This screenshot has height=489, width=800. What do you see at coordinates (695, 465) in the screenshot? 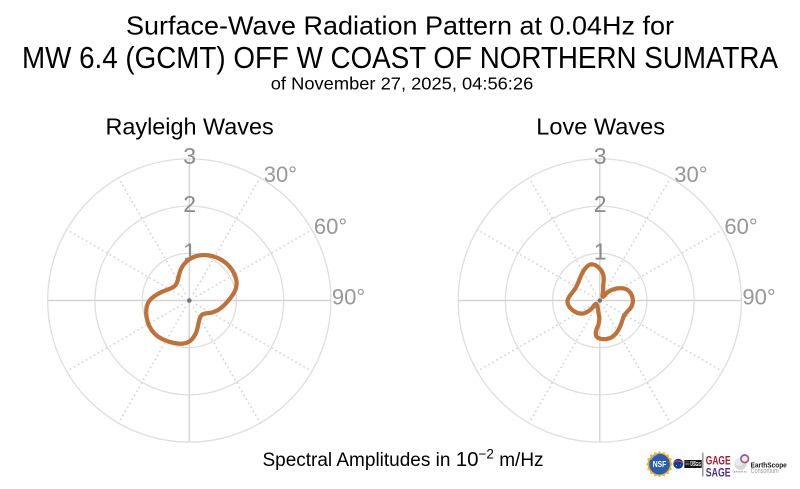
I see `svg-text: USGS` at bounding box center [695, 465].